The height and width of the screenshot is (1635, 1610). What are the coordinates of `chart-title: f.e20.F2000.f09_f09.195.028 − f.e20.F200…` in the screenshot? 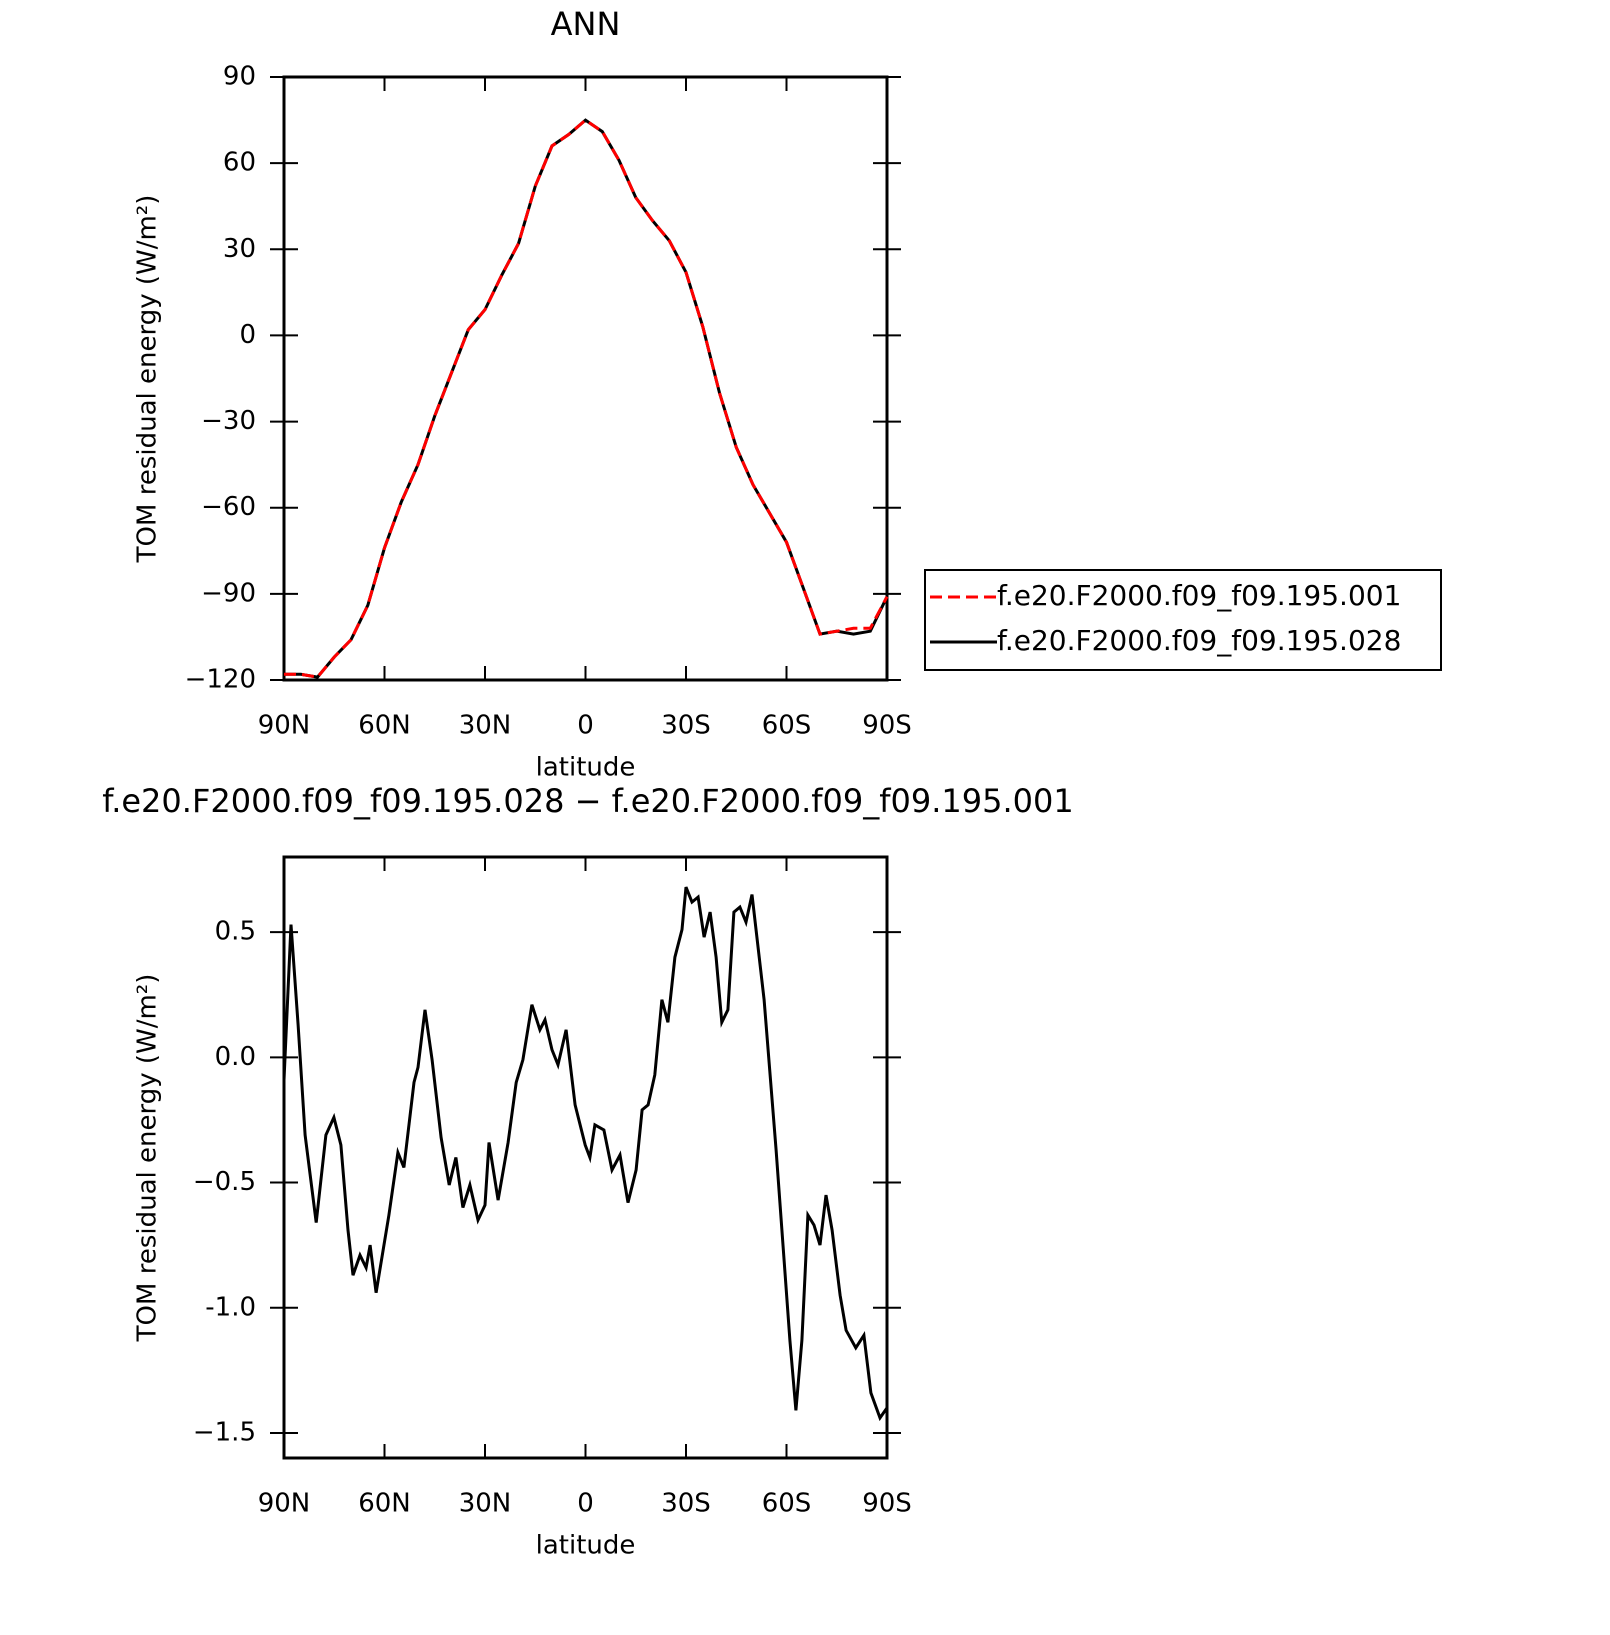 It's located at (588, 801).